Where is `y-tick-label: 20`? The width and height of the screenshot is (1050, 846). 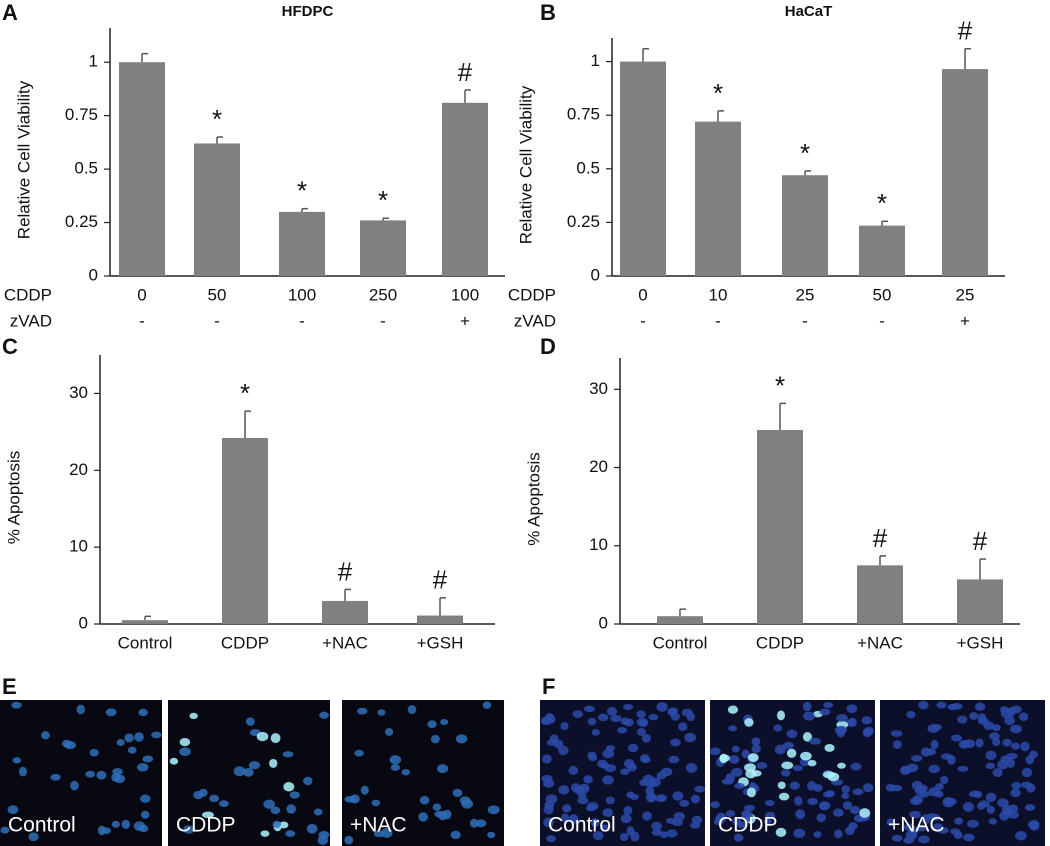 y-tick-label: 20 is located at coordinates (78, 469).